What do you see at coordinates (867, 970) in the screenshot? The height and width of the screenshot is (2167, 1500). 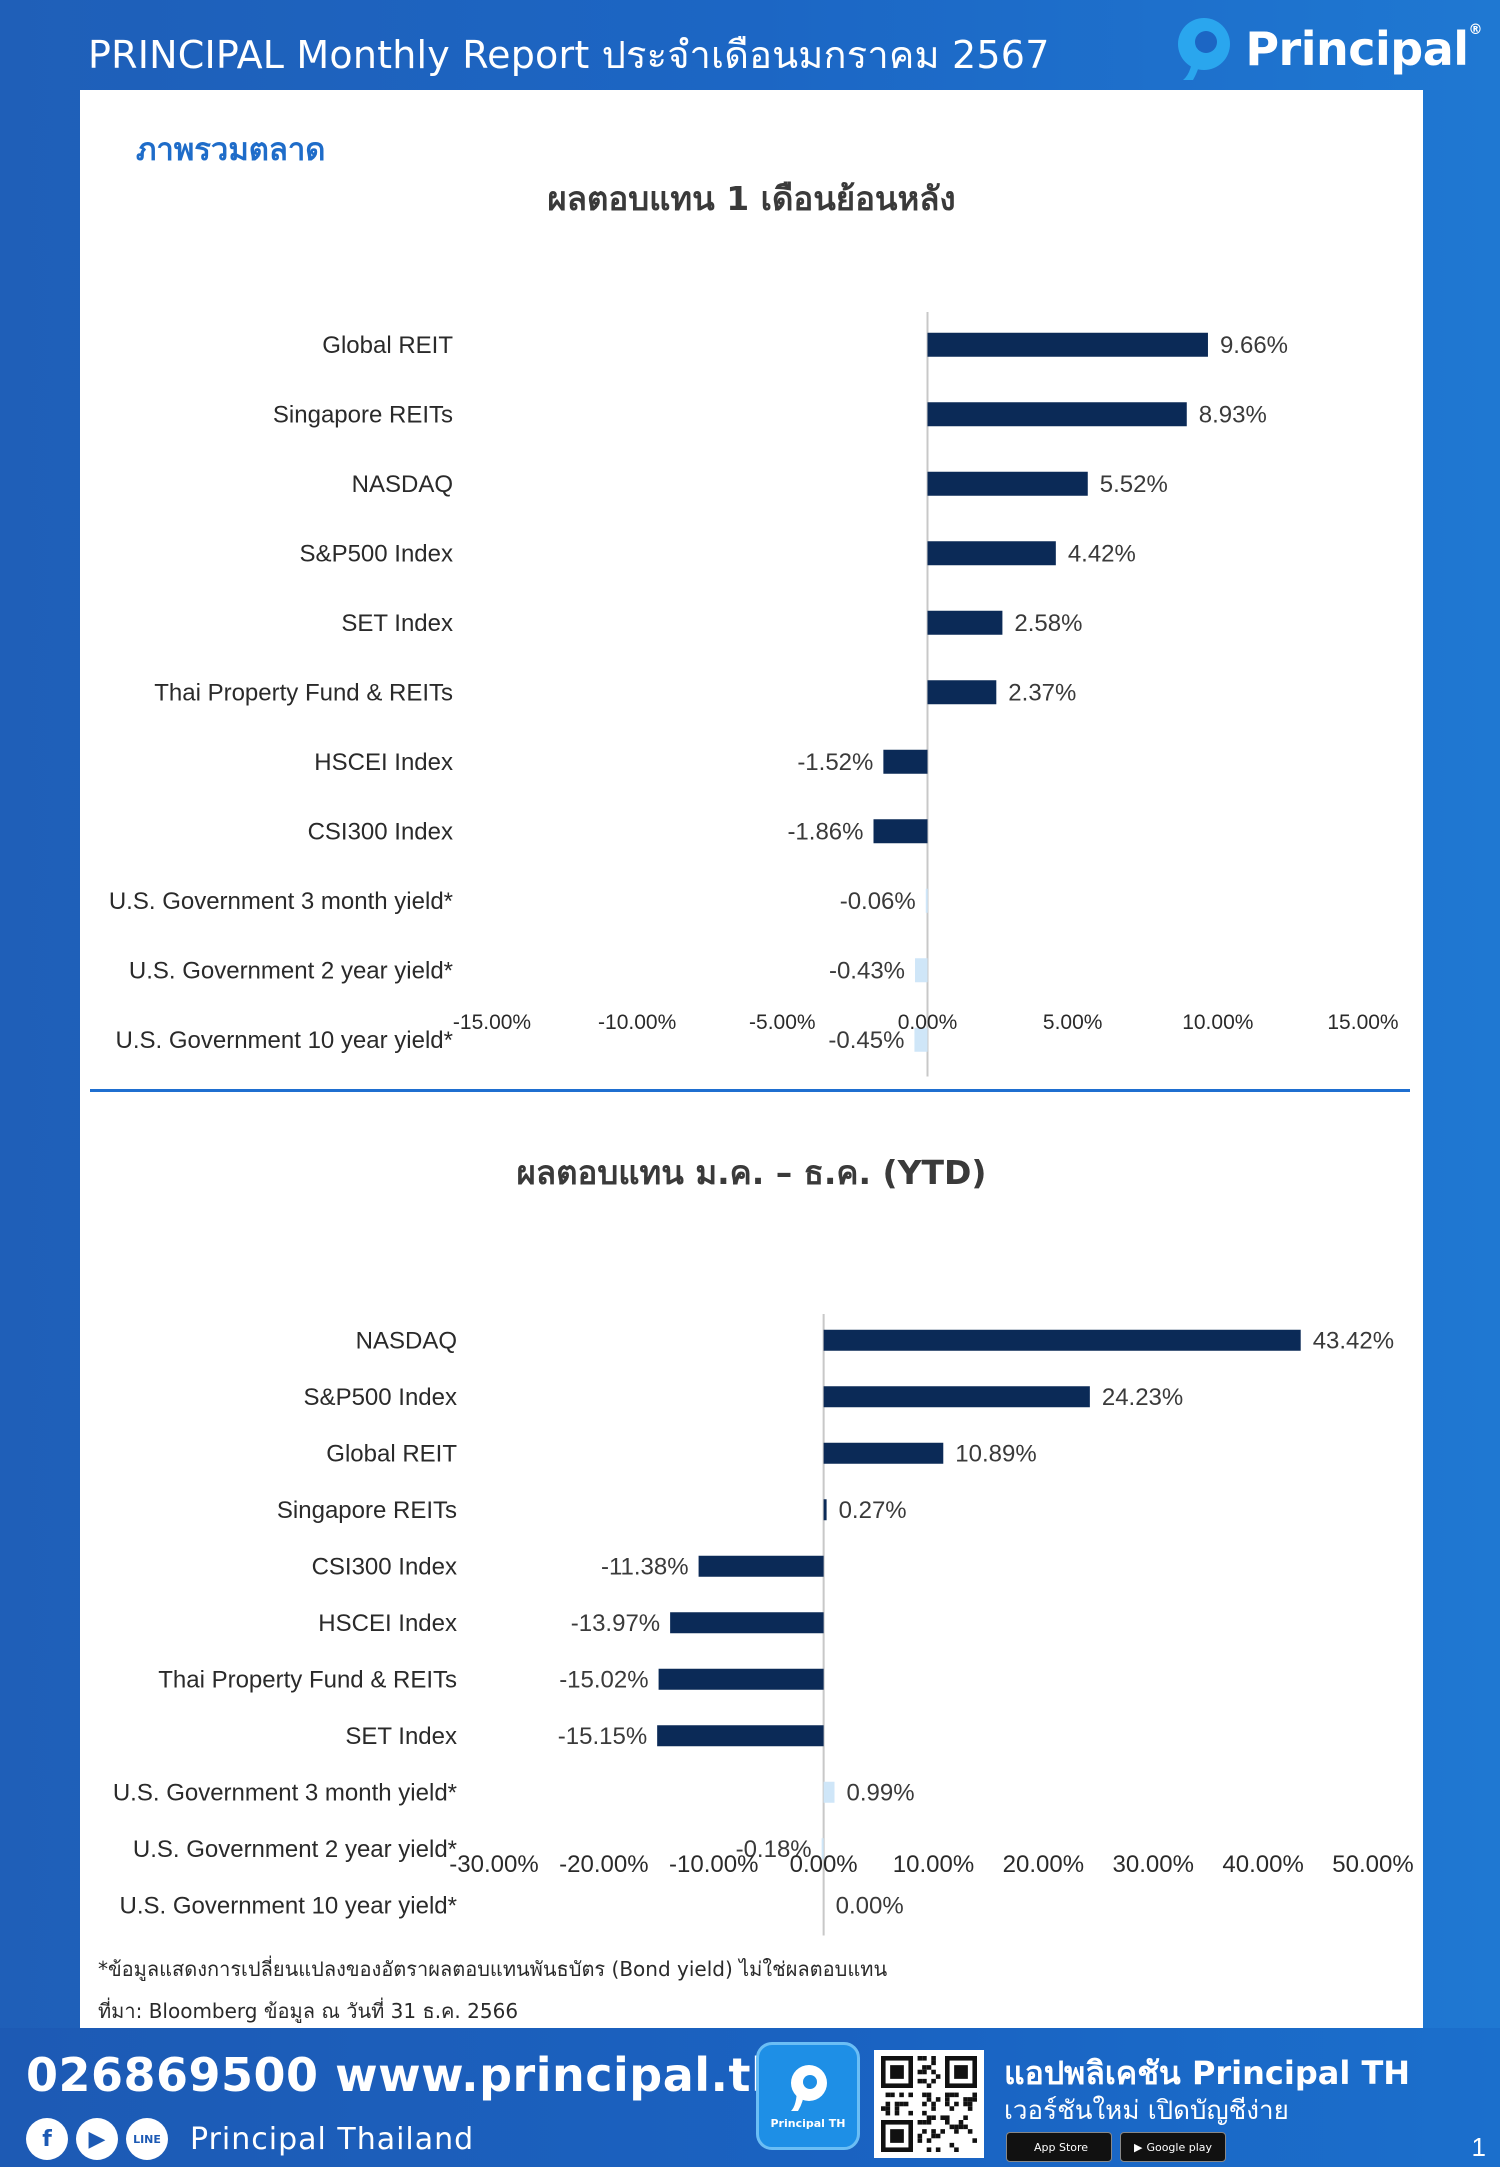 I see `data-label: -0.43%` at bounding box center [867, 970].